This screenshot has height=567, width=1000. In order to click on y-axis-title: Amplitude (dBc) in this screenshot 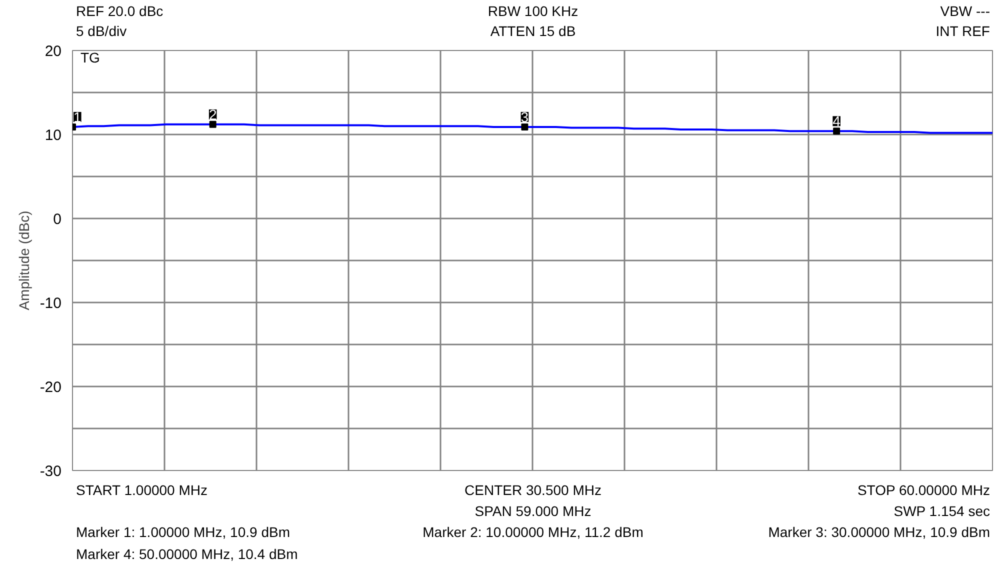, I will do `click(24, 260)`.